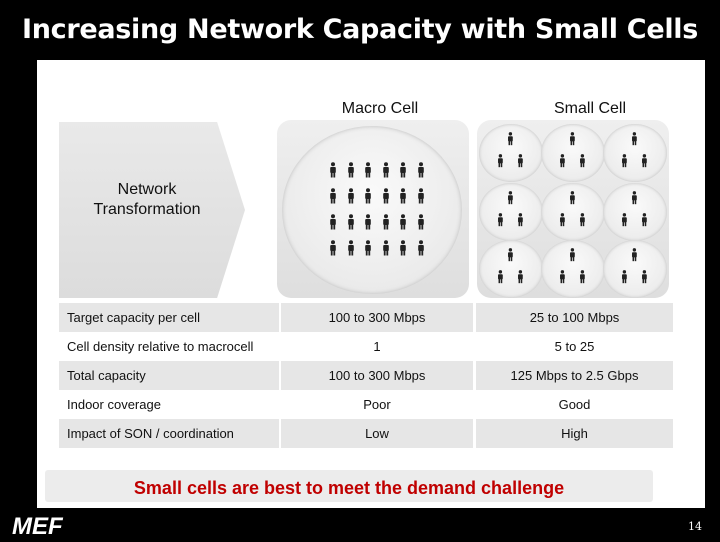 The image size is (720, 542). I want to click on transformation-label-line2: Transformation, so click(147, 209).